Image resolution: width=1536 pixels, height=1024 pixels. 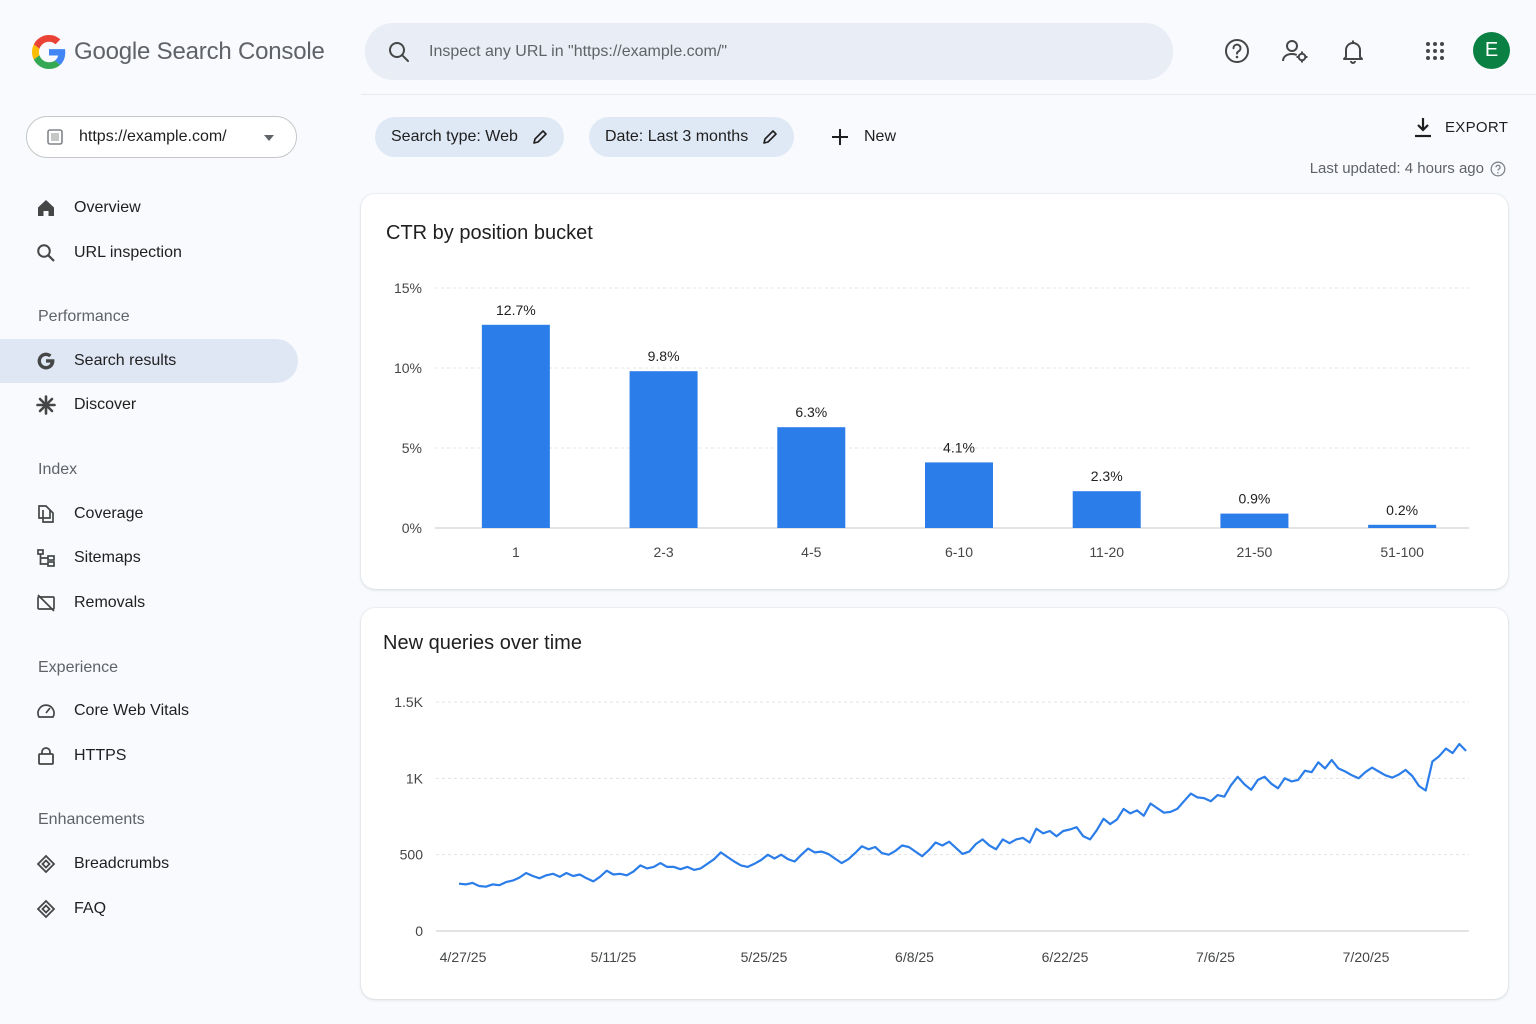 I want to click on sidebar-item-breadcrumbs: Breadcrumbs, so click(x=149, y=864).